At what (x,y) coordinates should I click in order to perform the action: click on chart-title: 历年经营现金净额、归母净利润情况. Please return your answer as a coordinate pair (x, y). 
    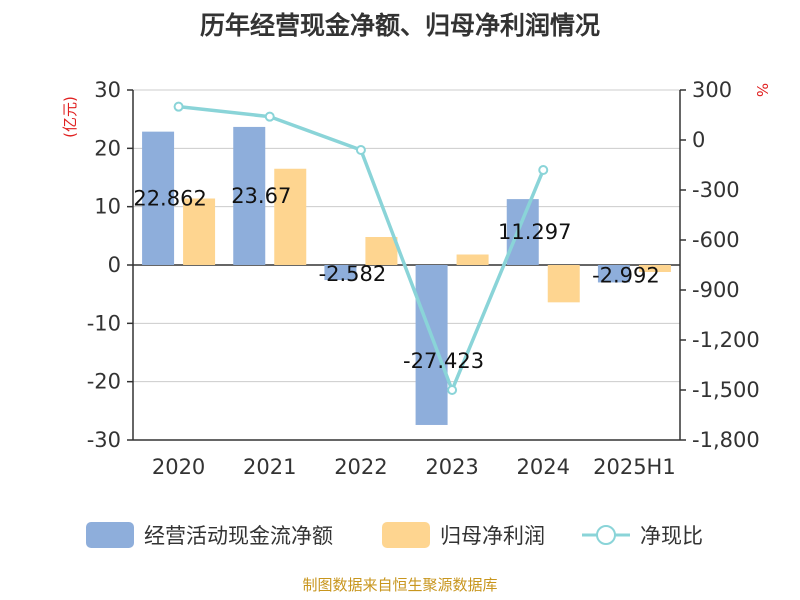
    Looking at the image, I should click on (400, 25).